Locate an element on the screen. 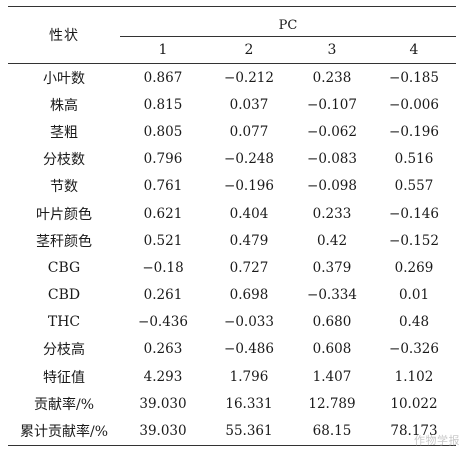  cell-pc4: −0.152 is located at coordinates (414, 240).